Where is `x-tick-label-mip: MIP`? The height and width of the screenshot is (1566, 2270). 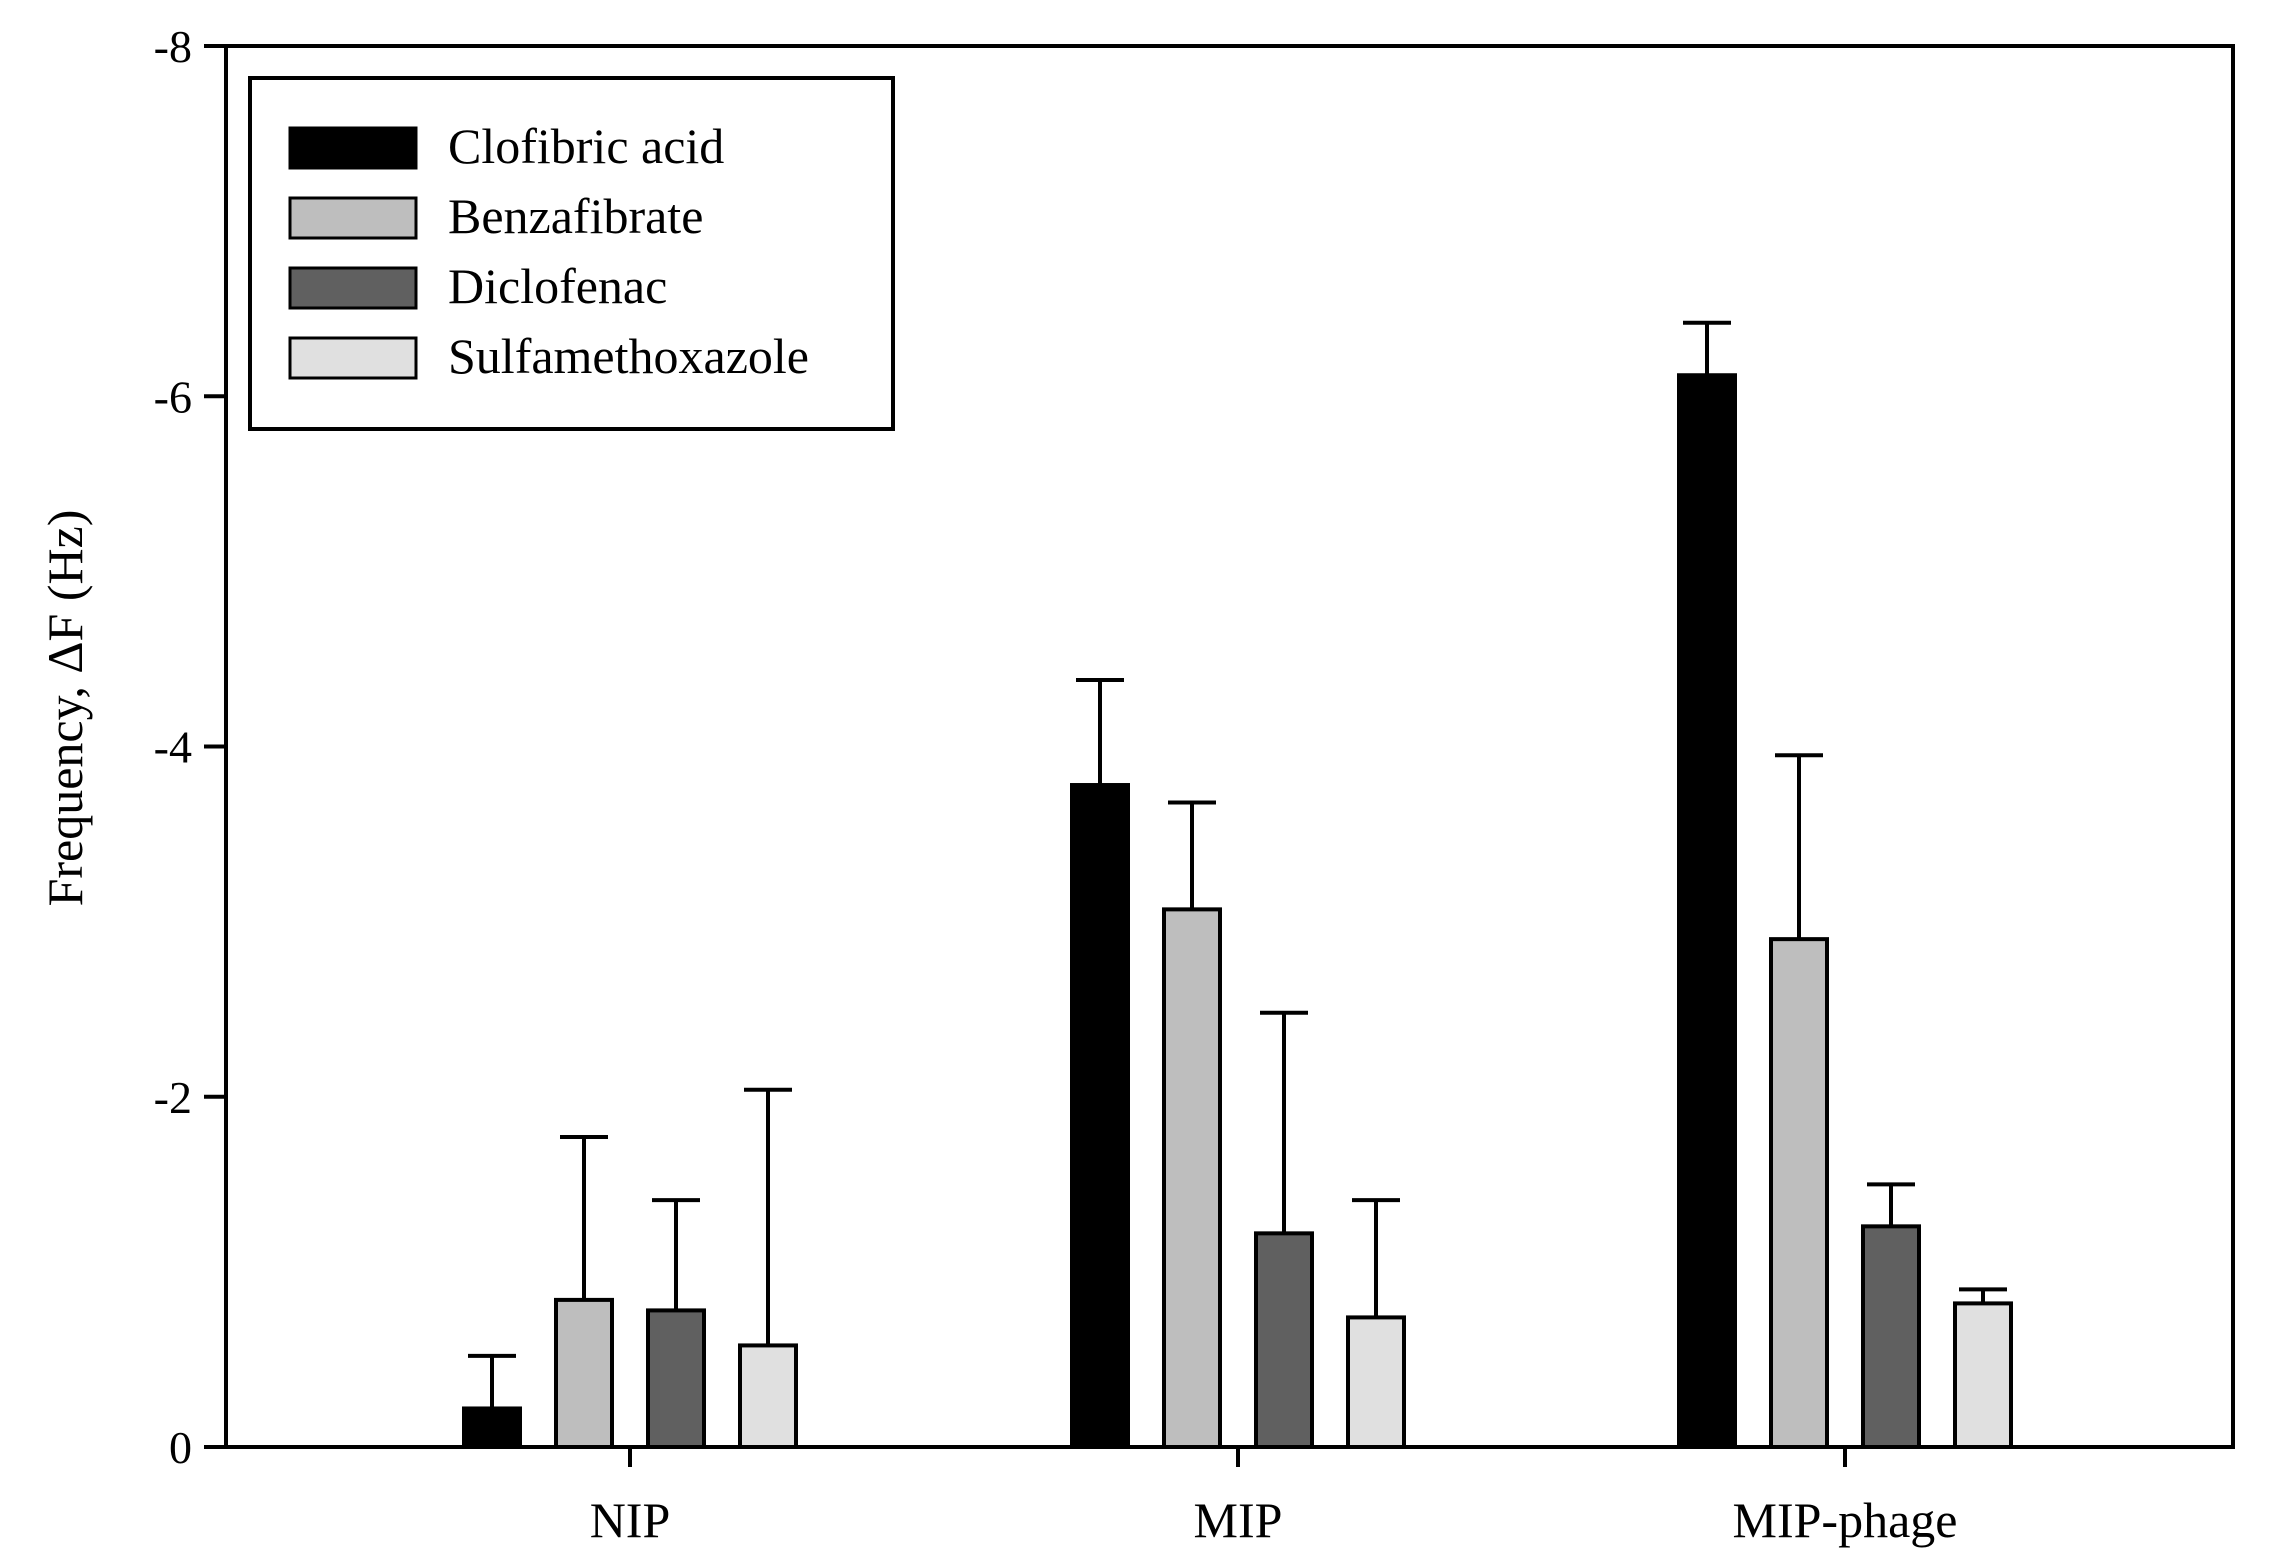 x-tick-label-mip: MIP is located at coordinates (1238, 1520).